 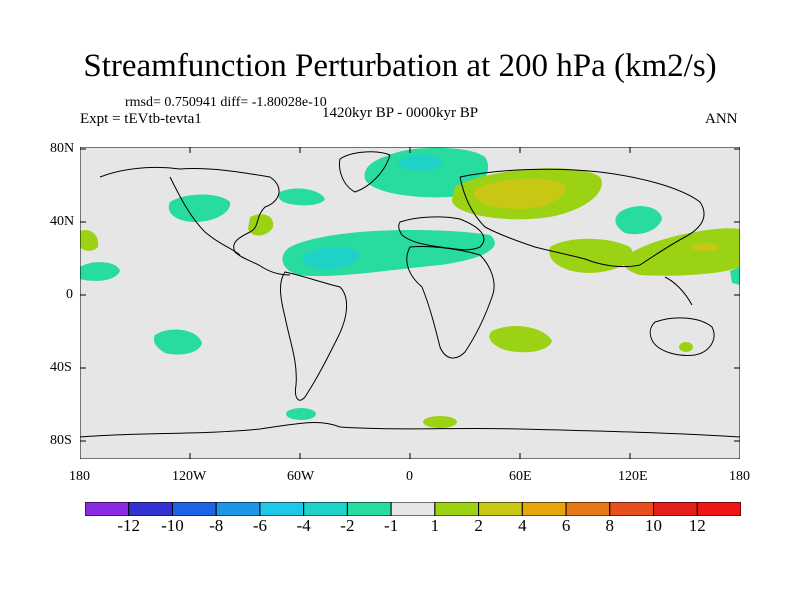 What do you see at coordinates (365, 172) in the screenshot?
I see `greenland-coast` at bounding box center [365, 172].